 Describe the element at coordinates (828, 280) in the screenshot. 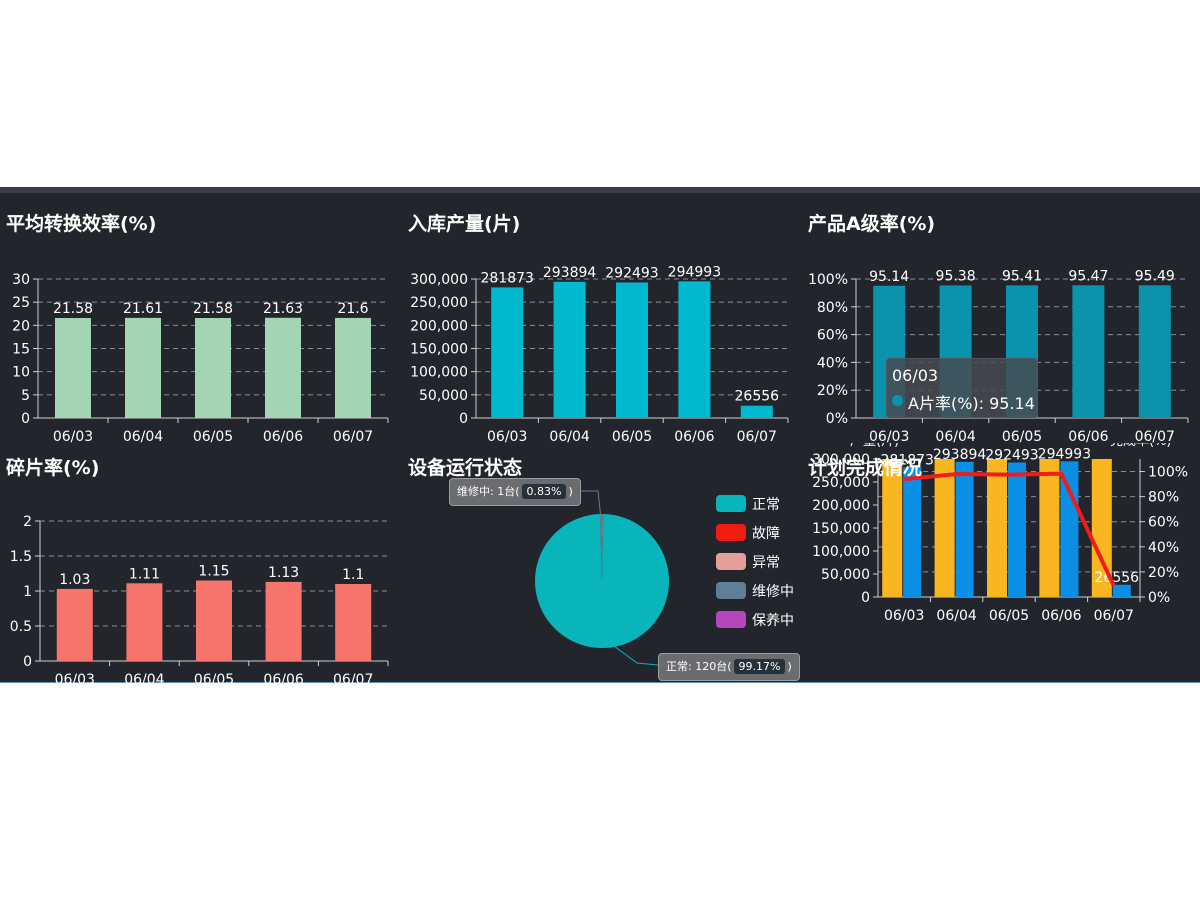

I see `y-tick-label: 100%` at that location.